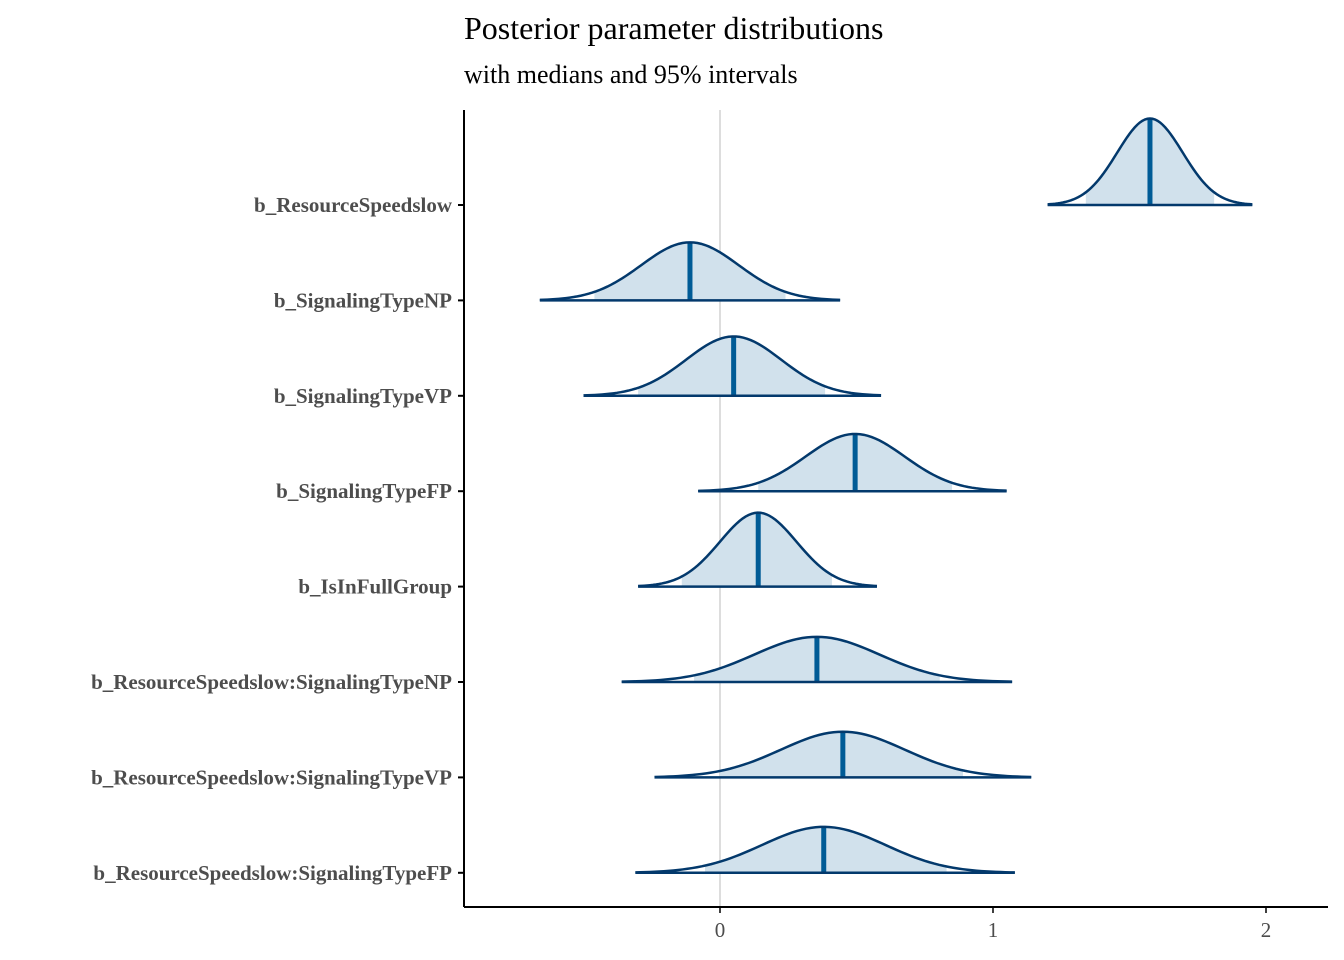 The image size is (1344, 960). I want to click on y-tick-label: b_ResourceSpeedslow, so click(353, 205).